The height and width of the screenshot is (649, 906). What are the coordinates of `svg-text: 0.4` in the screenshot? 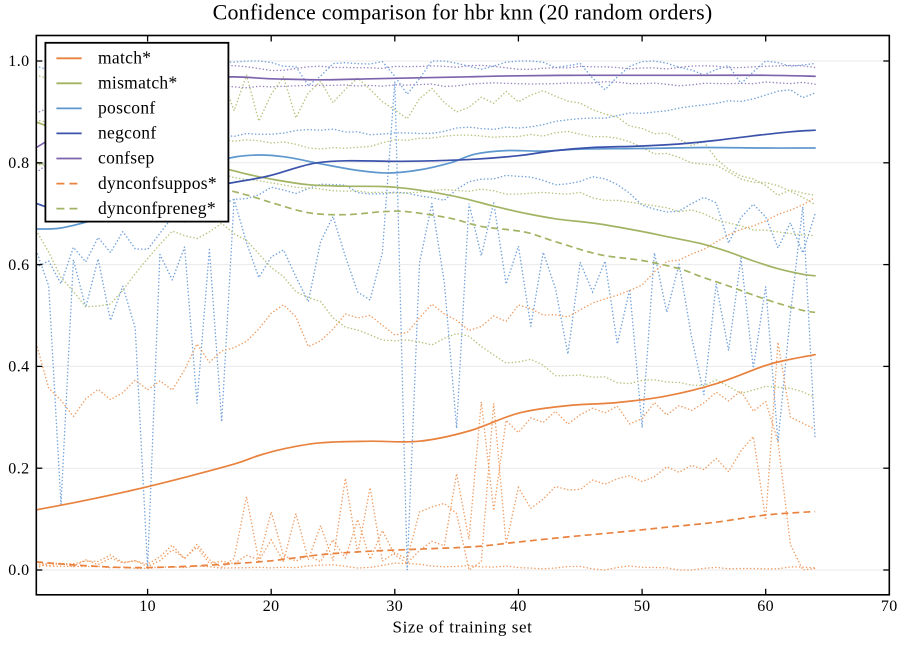 It's located at (18, 367).